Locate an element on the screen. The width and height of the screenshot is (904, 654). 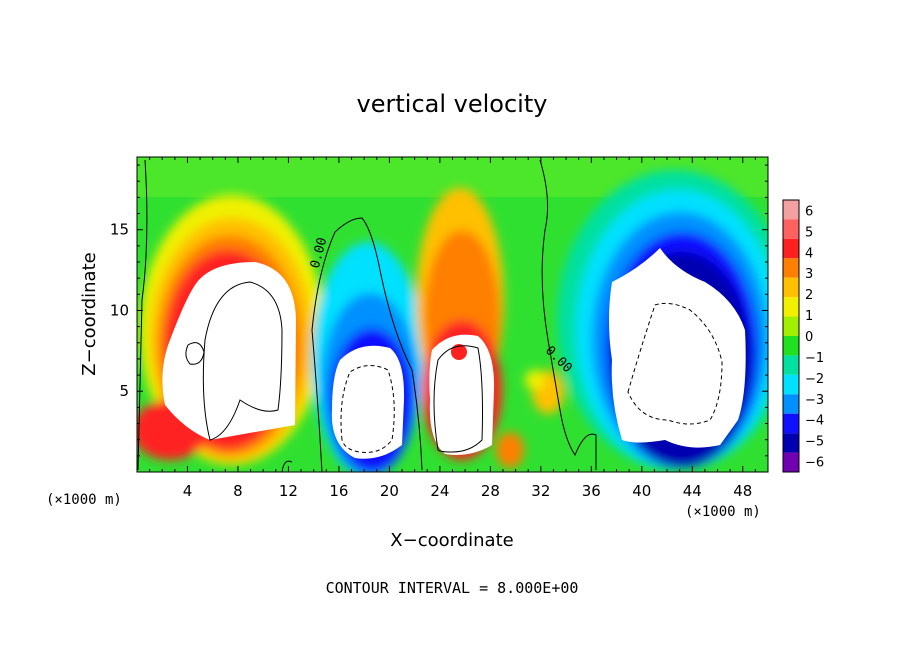
x-tick-label: 24 is located at coordinates (439, 491).